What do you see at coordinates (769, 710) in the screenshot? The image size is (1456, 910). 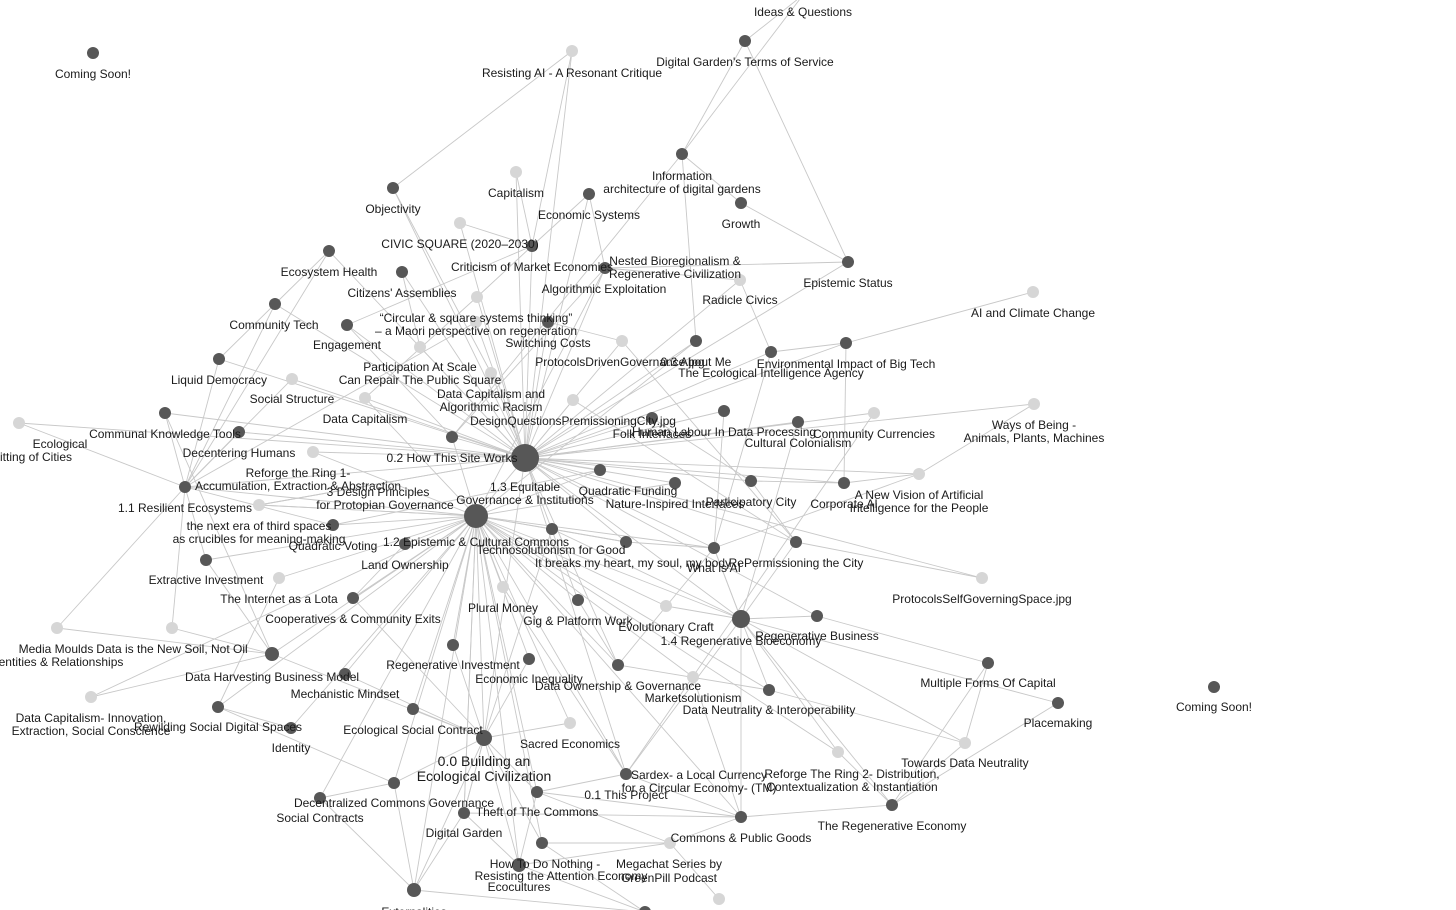 I see `node-label-dataneutral: Data Neutrality & Interoperability` at bounding box center [769, 710].